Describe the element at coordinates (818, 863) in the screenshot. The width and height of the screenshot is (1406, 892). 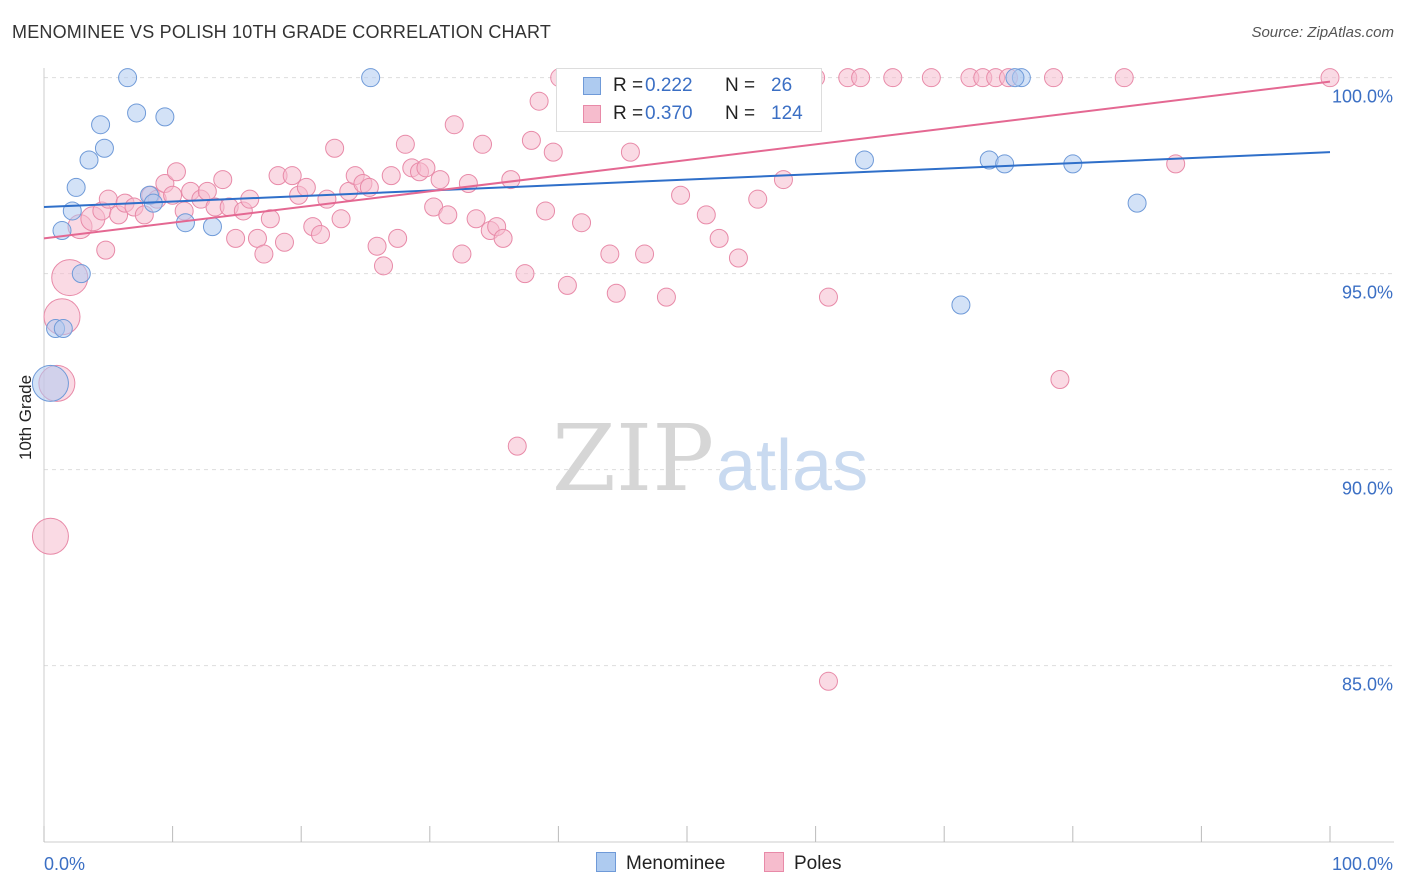
I see `poles-legend-label: Poles` at that location.